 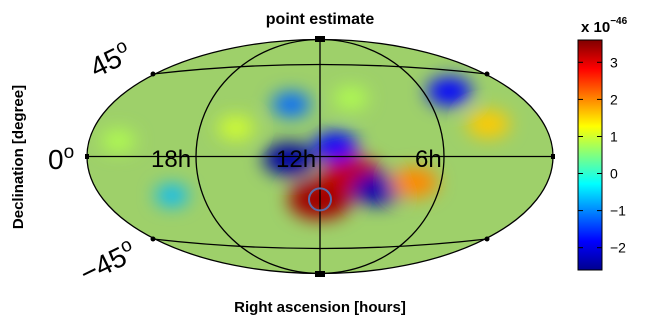 I want to click on ra-tick-labels: 18h 12h 6h, so click(x=296, y=159).